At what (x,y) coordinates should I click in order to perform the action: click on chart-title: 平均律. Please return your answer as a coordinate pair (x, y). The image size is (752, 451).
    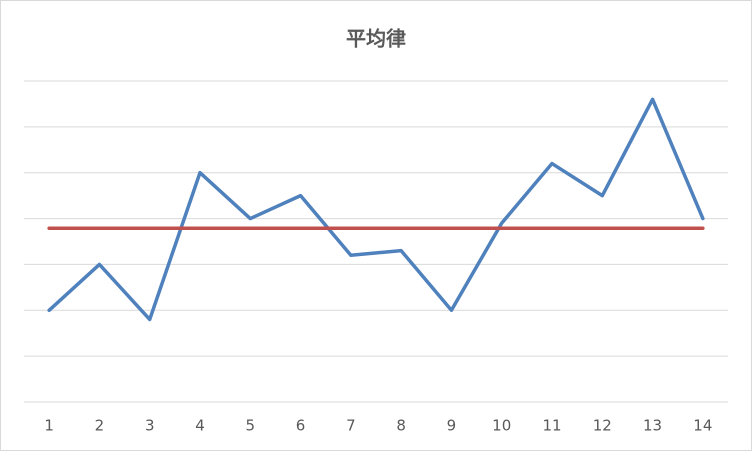
    Looking at the image, I should click on (376, 39).